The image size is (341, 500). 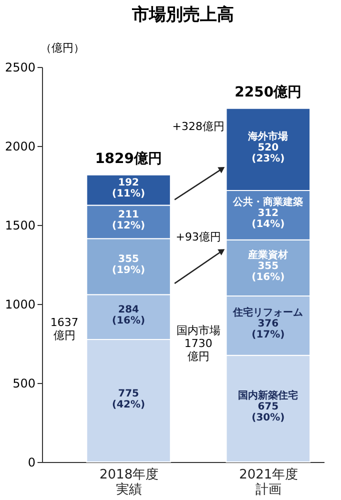 What do you see at coordinates (32, 463) in the screenshot?
I see `y-tick-label: 0` at bounding box center [32, 463].